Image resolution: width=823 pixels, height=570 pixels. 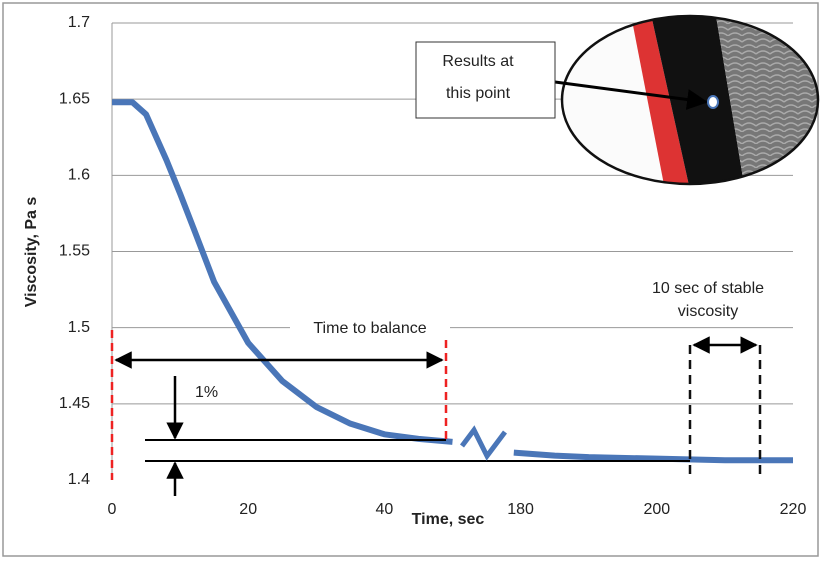 I want to click on annotation: viscosity, so click(x=708, y=311).